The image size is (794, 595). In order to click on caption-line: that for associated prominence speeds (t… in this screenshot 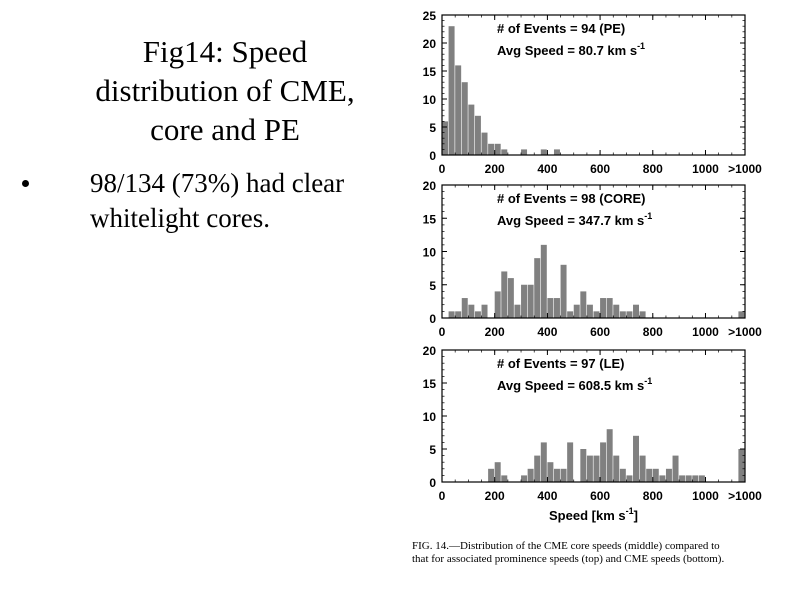, I will do `click(568, 559)`.